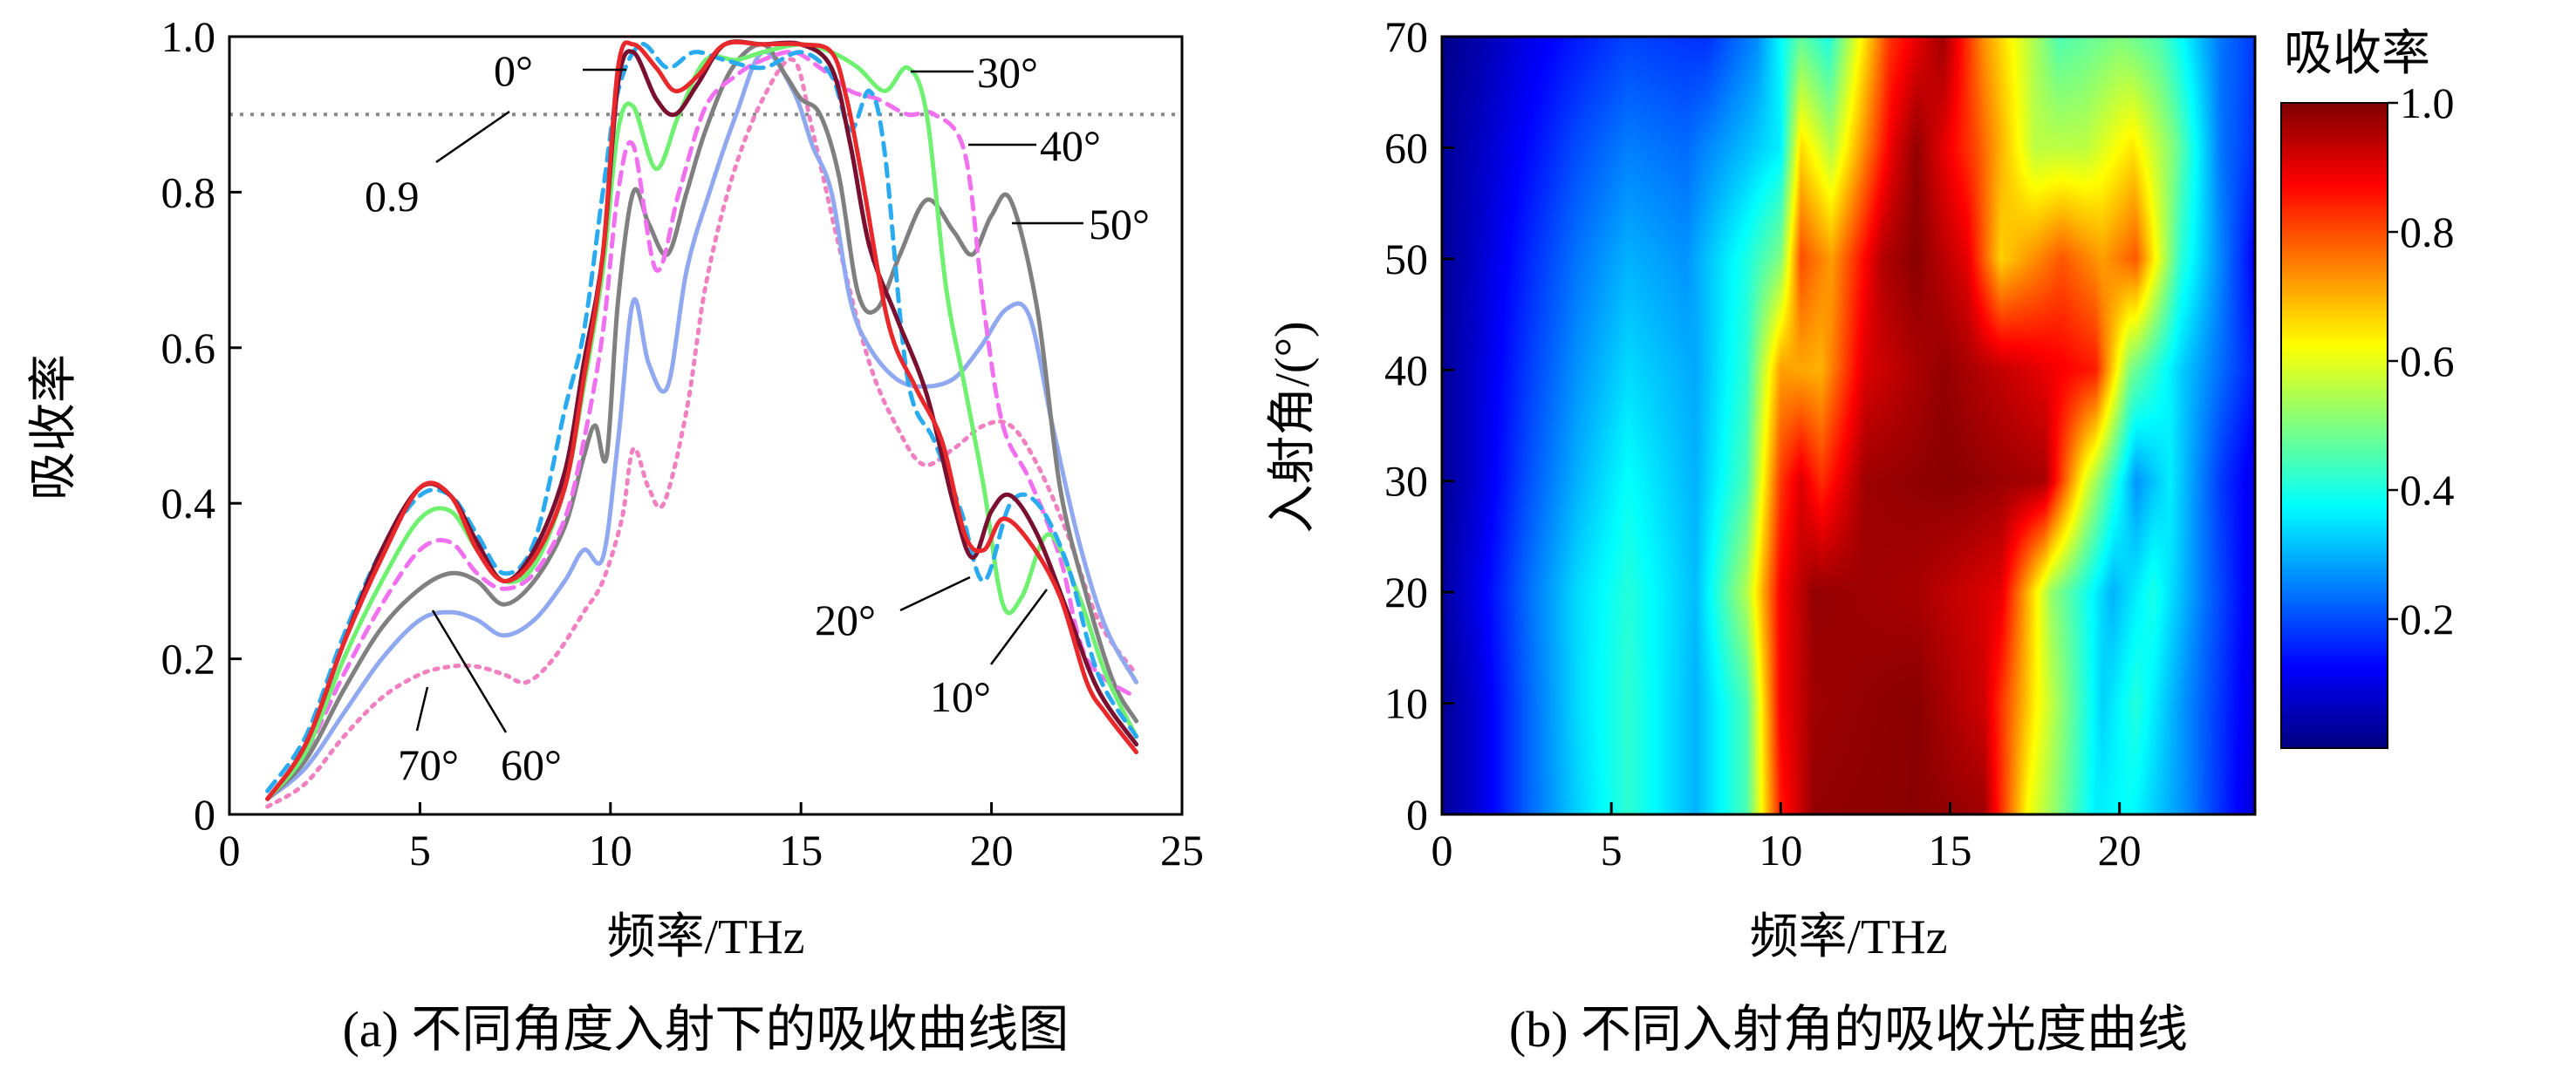 Image resolution: width=2576 pixels, height=1069 pixels. What do you see at coordinates (1406, 37) in the screenshot?
I see `y-tick-label-b: 70` at bounding box center [1406, 37].